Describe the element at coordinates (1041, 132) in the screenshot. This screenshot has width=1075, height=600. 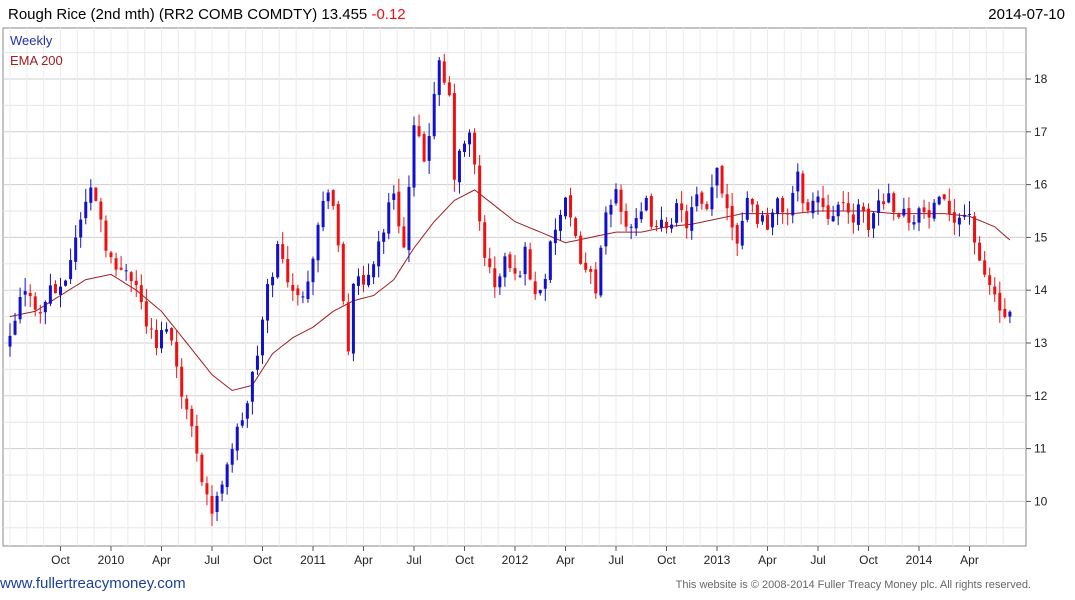
I see `y-tick-label: 17` at that location.